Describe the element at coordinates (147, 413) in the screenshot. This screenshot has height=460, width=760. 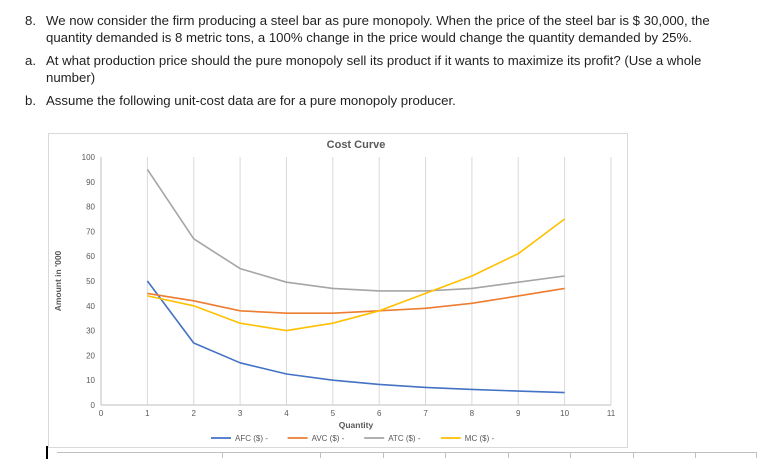
I see `svg-text: 1` at that location.